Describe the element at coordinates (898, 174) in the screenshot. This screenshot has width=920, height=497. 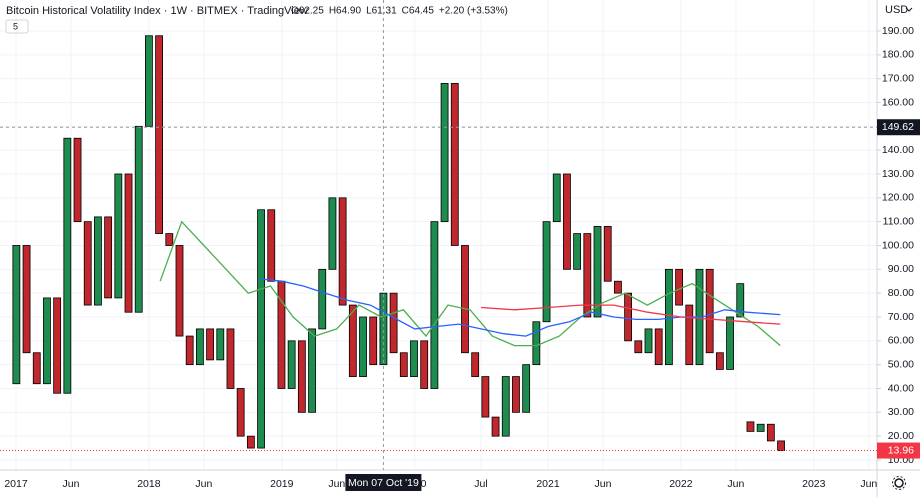
I see `y-tick-label: 130.00` at that location.